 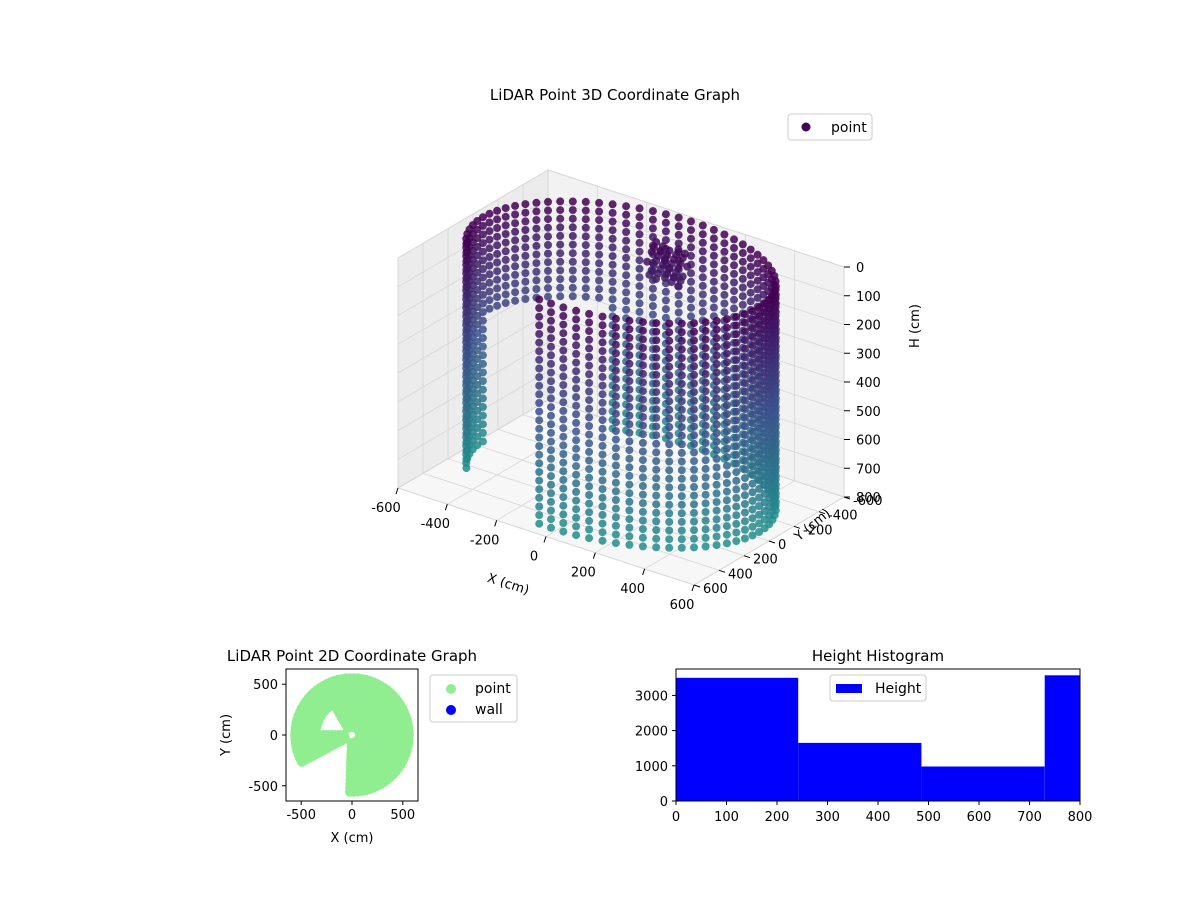 What do you see at coordinates (621, 218) in the screenshot?
I see `chart-3d-gridline-z` at bounding box center [621, 218].